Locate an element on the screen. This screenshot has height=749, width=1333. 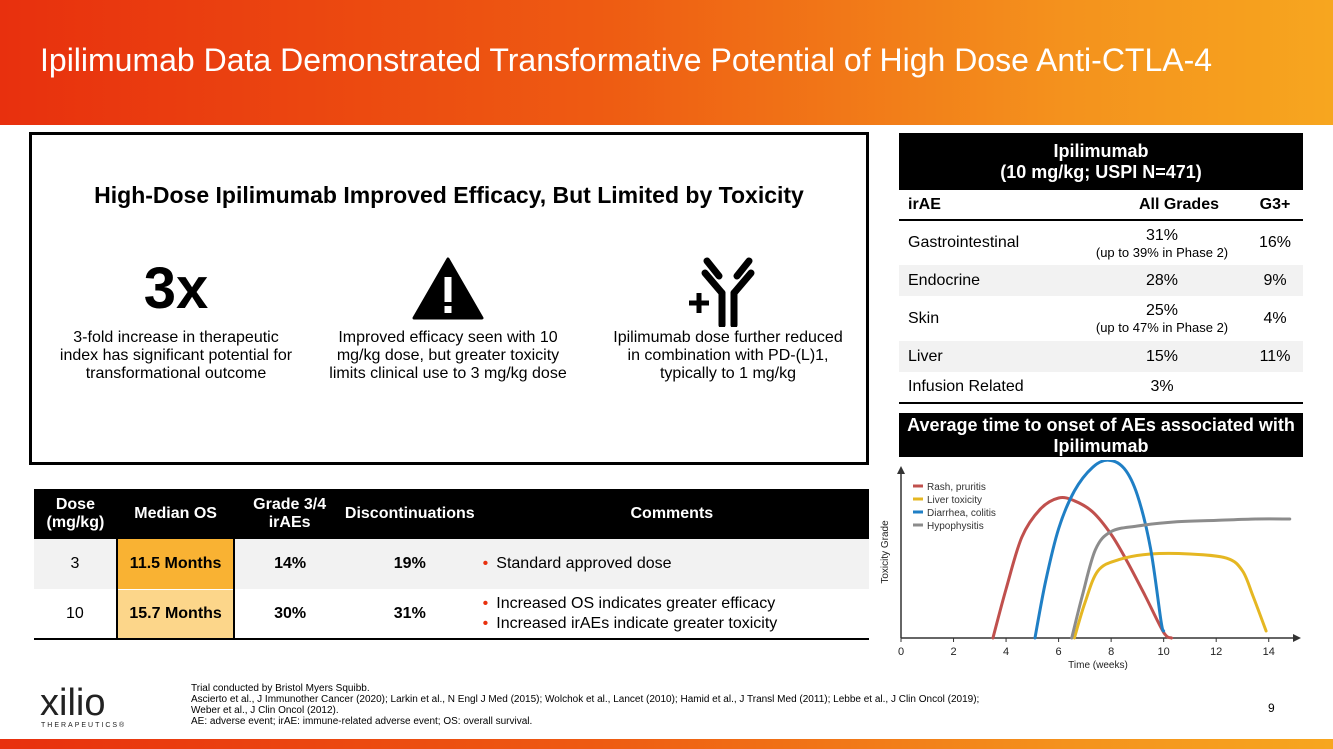
dose-value: 10 is located at coordinates (75, 614).